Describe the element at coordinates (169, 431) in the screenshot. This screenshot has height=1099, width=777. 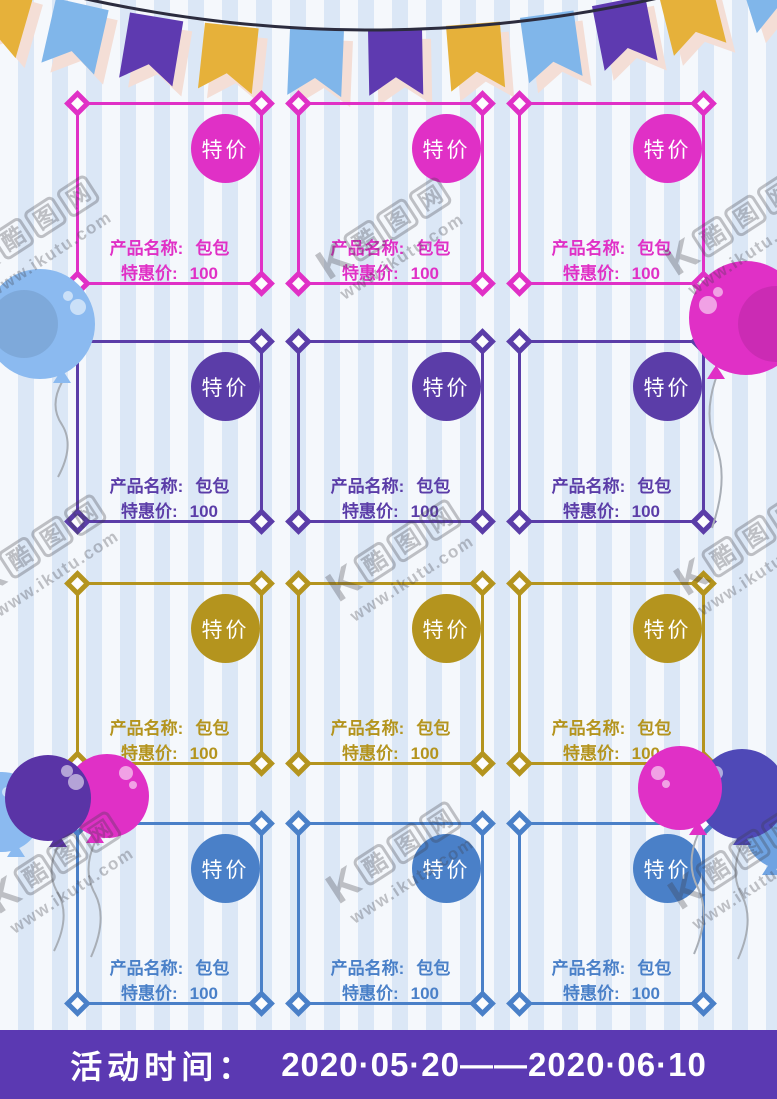
I see `product-card-r2-c1: 特价产品名称: 包包特惠价: 100` at that location.